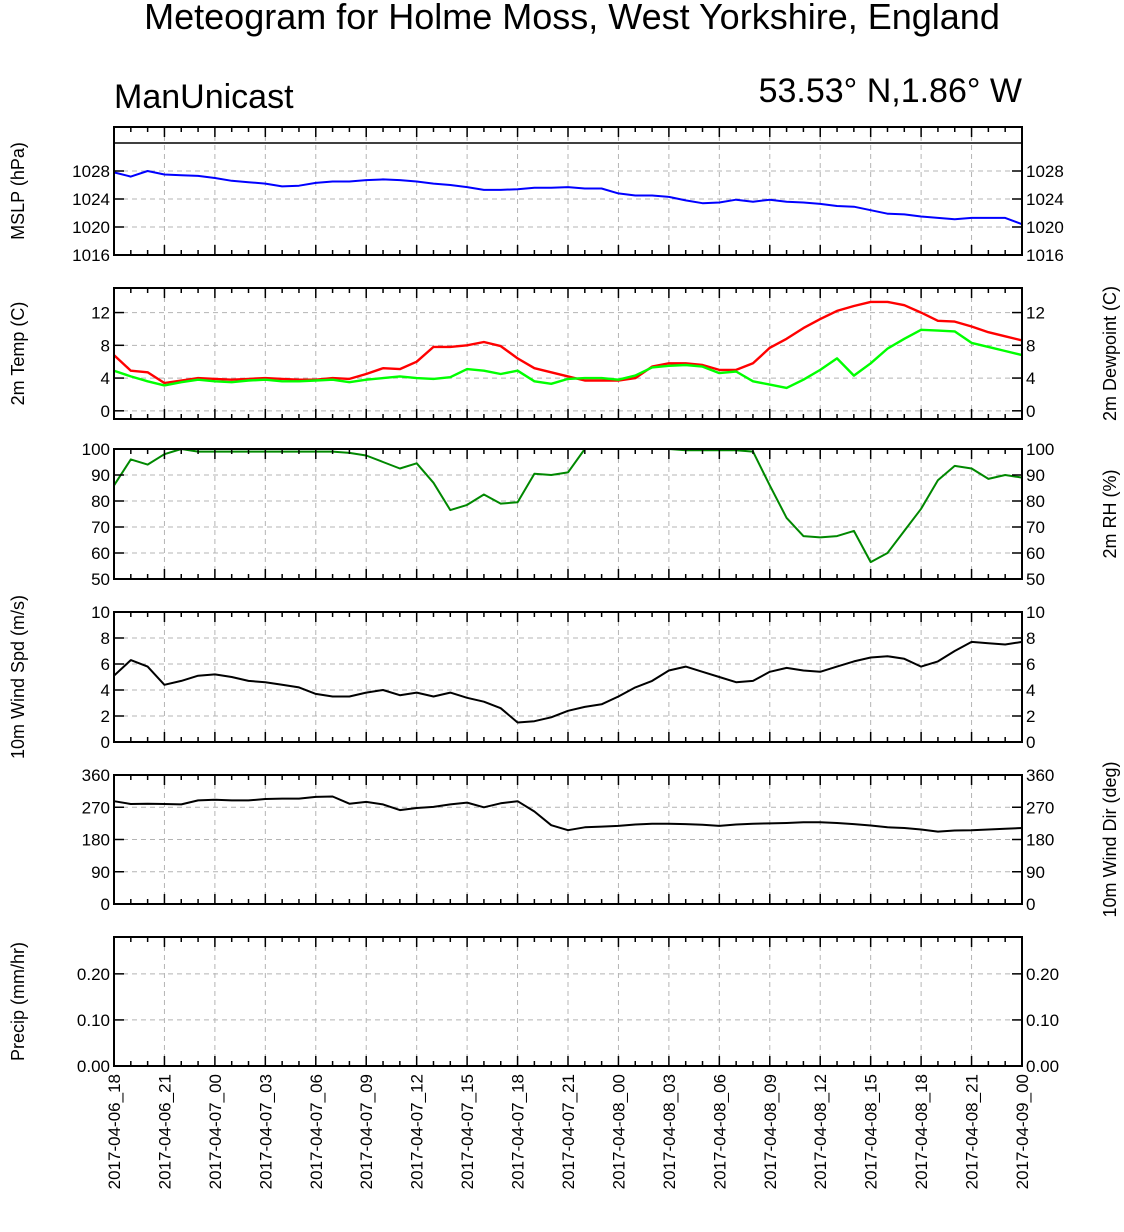  I want to click on y-tick-label-left: 60, so click(100, 553).